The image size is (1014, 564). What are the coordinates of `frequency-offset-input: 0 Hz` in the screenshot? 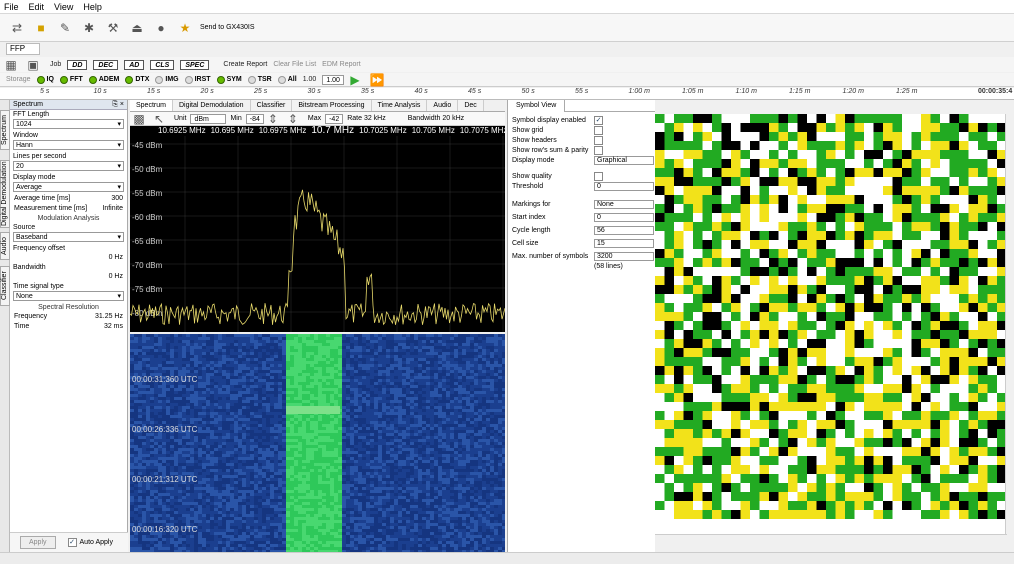 It's located at (115, 257).